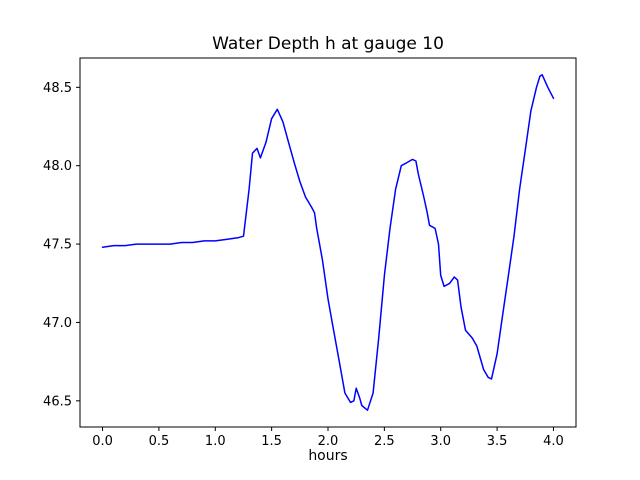 This screenshot has height=480, width=640. Describe the element at coordinates (57, 401) in the screenshot. I see `y-tick-label: 46.5` at that location.